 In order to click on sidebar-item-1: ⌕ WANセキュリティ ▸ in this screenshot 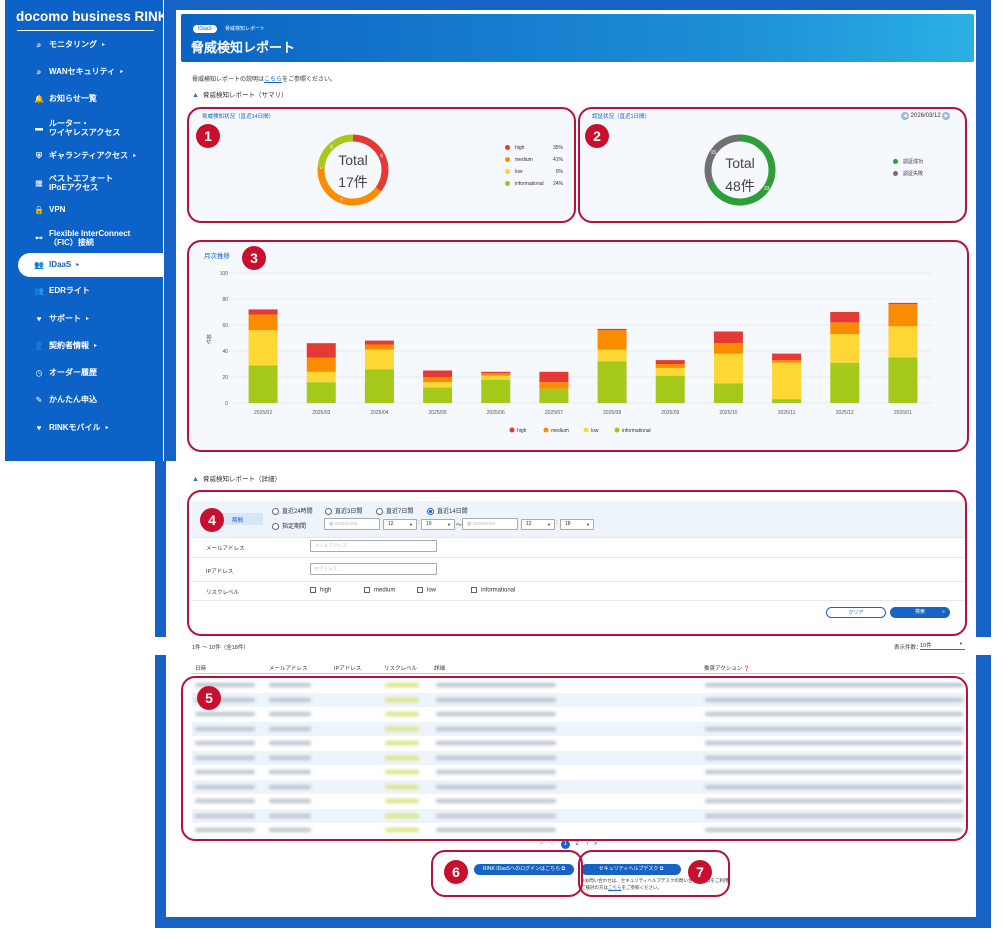, I will do `click(84, 72)`.